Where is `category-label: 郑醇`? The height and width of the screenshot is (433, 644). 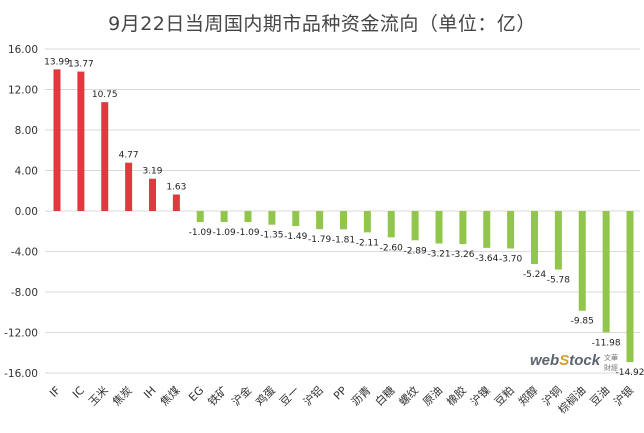
category-label: 郑醇 is located at coordinates (527, 395).